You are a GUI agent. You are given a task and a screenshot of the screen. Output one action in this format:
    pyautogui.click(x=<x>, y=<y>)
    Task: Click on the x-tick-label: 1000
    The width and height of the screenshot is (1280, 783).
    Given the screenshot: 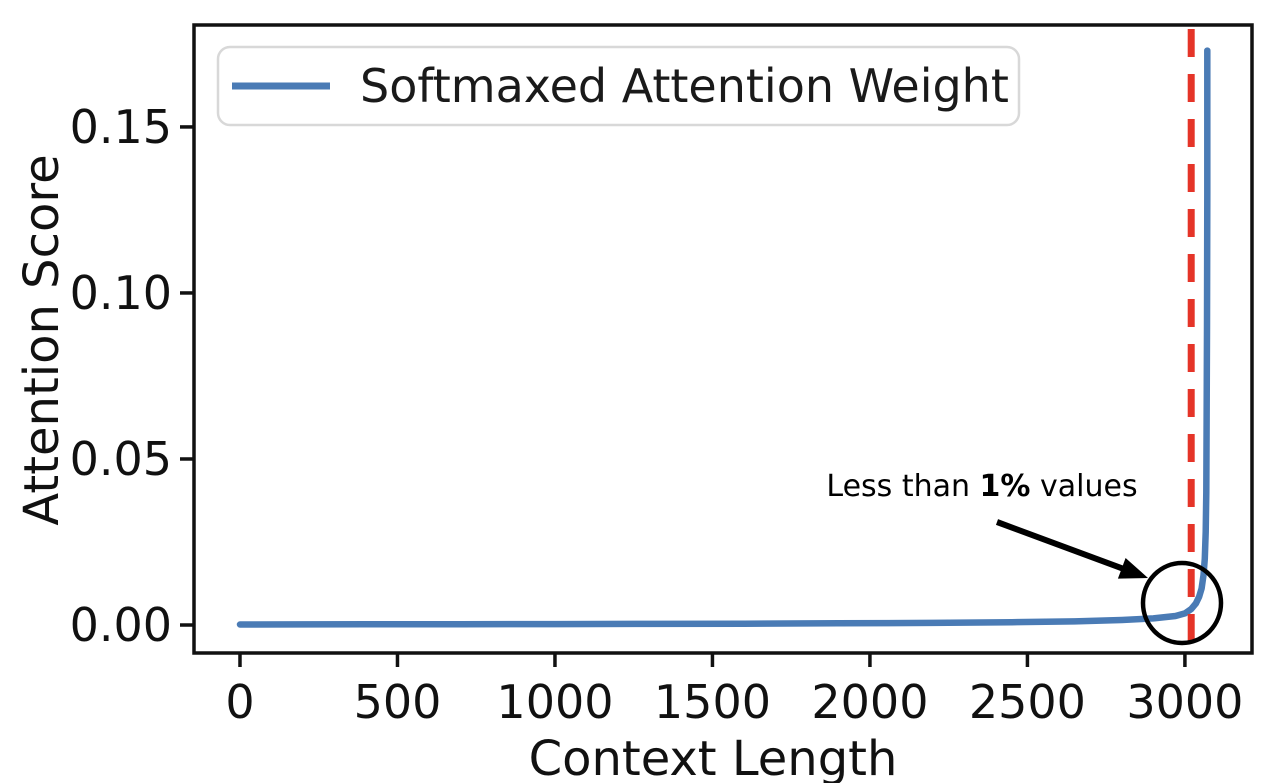 What is the action you would take?
    pyautogui.click(x=554, y=702)
    